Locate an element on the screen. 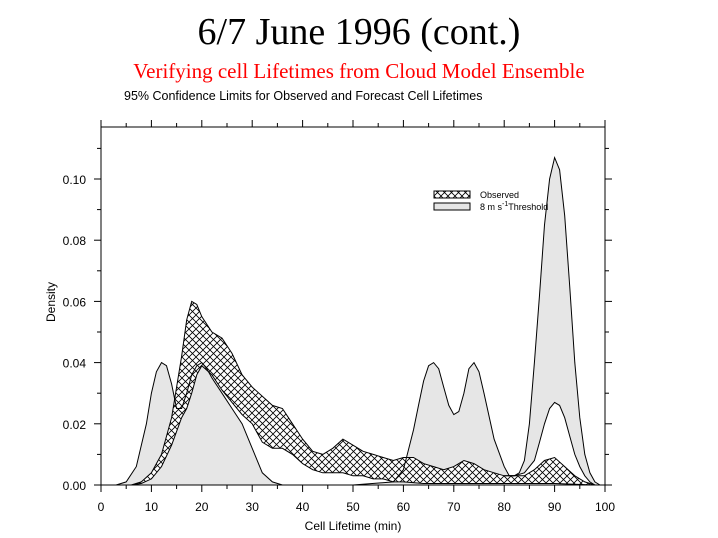 The height and width of the screenshot is (538, 718). y-tick-label: 0.00 is located at coordinates (75, 486).